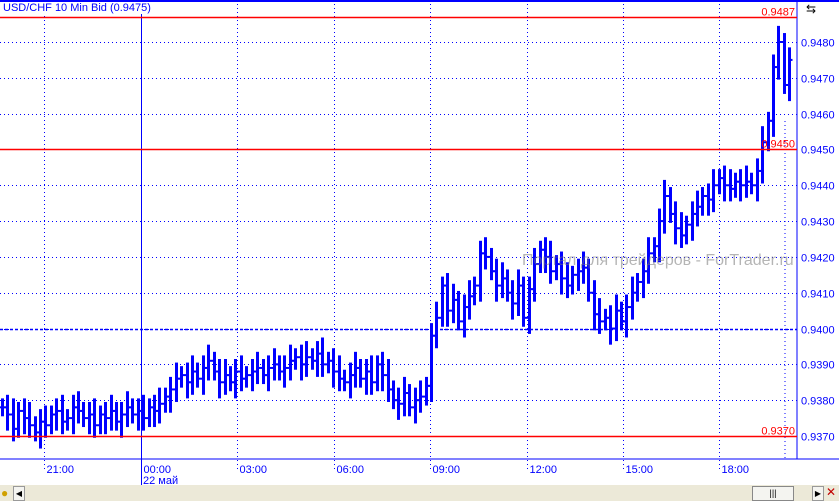 The height and width of the screenshot is (501, 839). What do you see at coordinates (736, 470) in the screenshot?
I see `x-tick-label: 18:00` at bounding box center [736, 470].